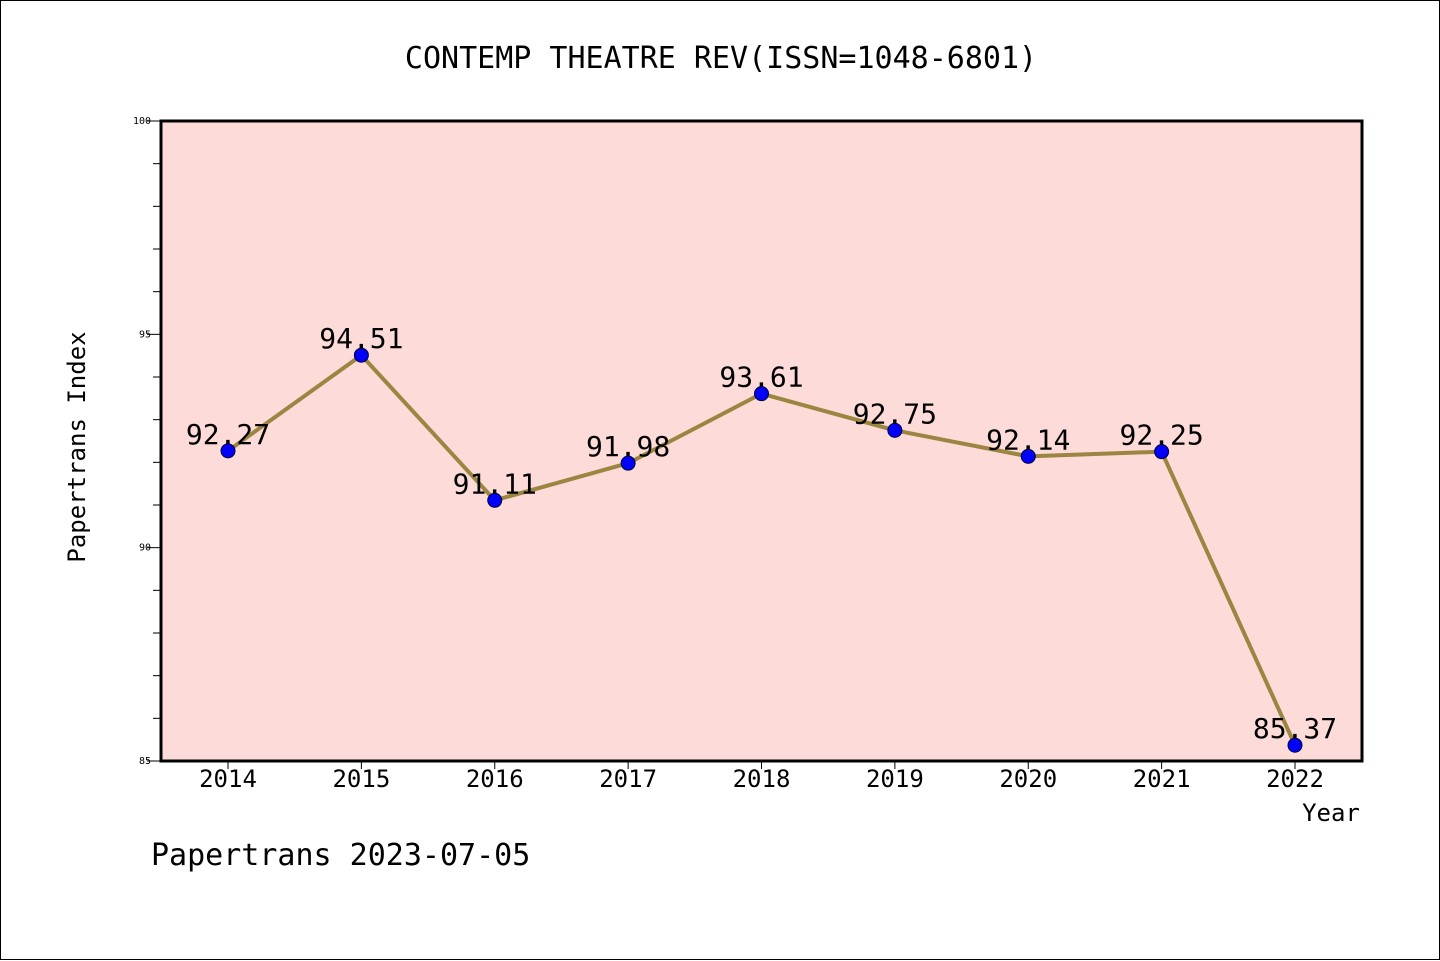 This screenshot has width=1440, height=961. Describe the element at coordinates (77, 446) in the screenshot. I see `y-axis-label: Papertrans Index` at that location.